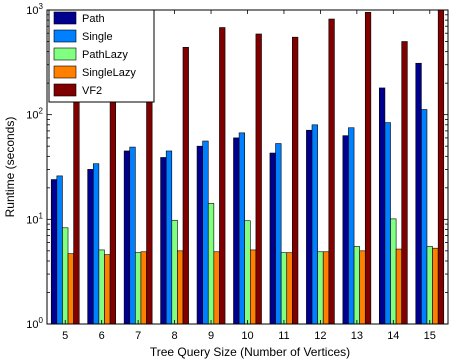  Describe the element at coordinates (34, 323) in the screenshot. I see `y-tick-label: 10⁰` at that location.